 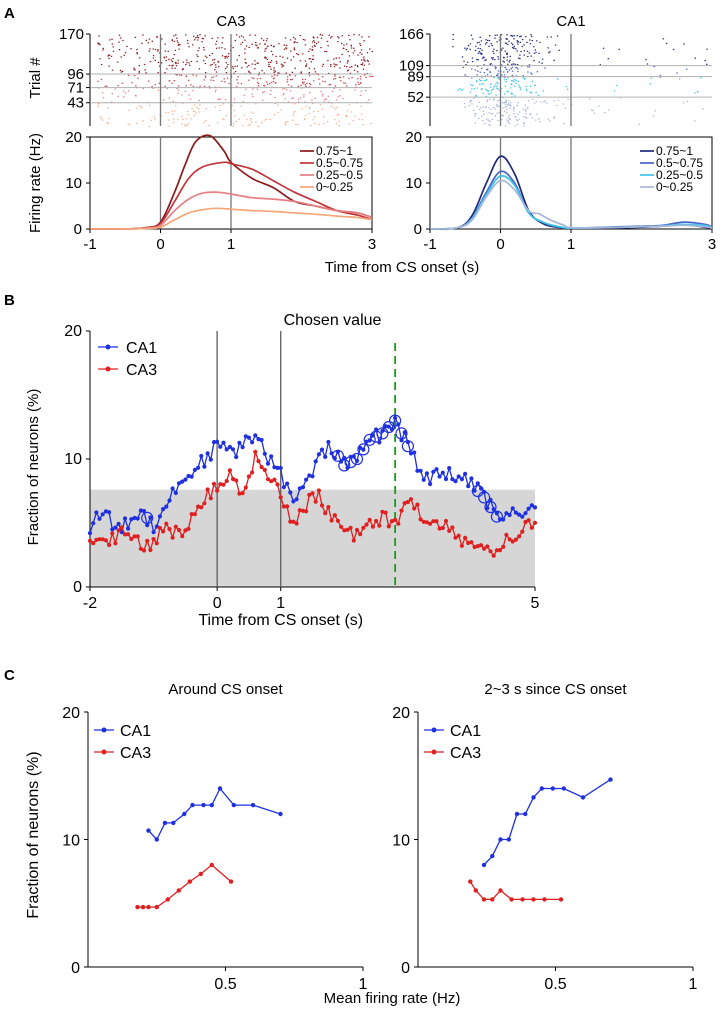 I want to click on panel-label-b: B, so click(x=9, y=300).